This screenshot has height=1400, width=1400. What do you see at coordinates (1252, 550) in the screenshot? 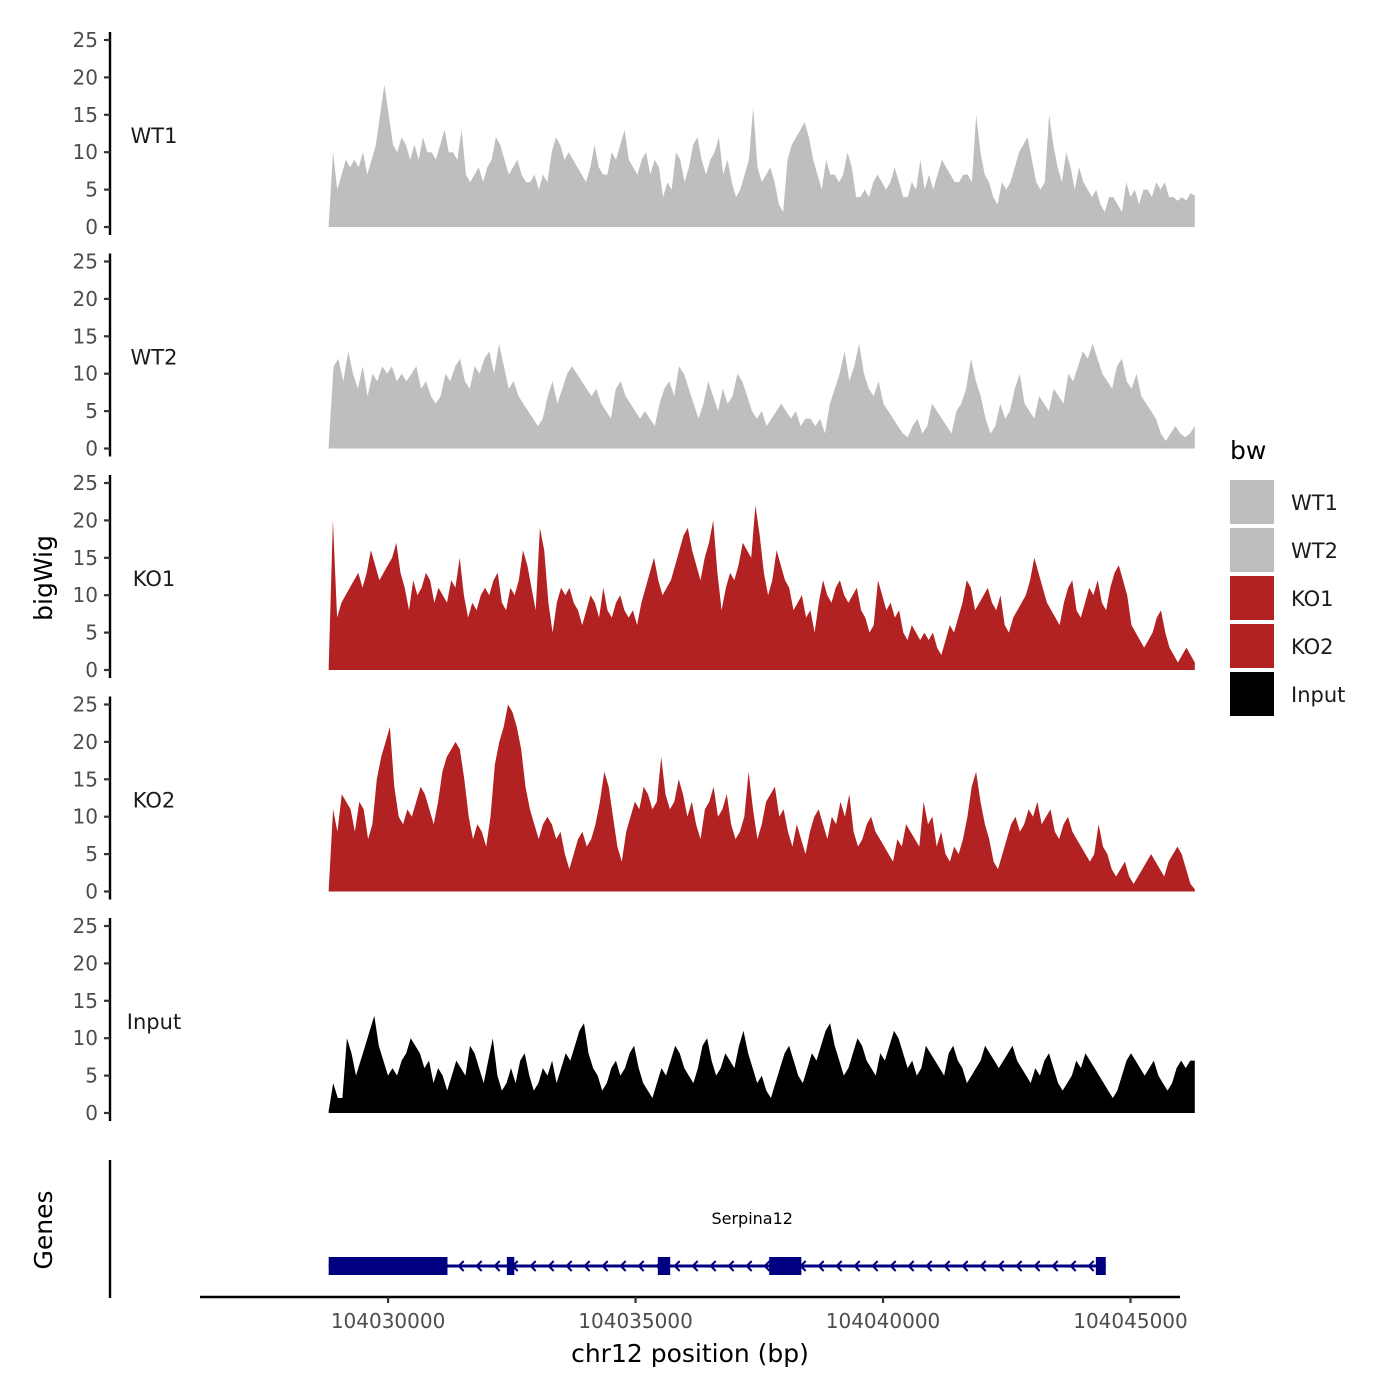
I see `legend-swatch-wt2` at bounding box center [1252, 550].